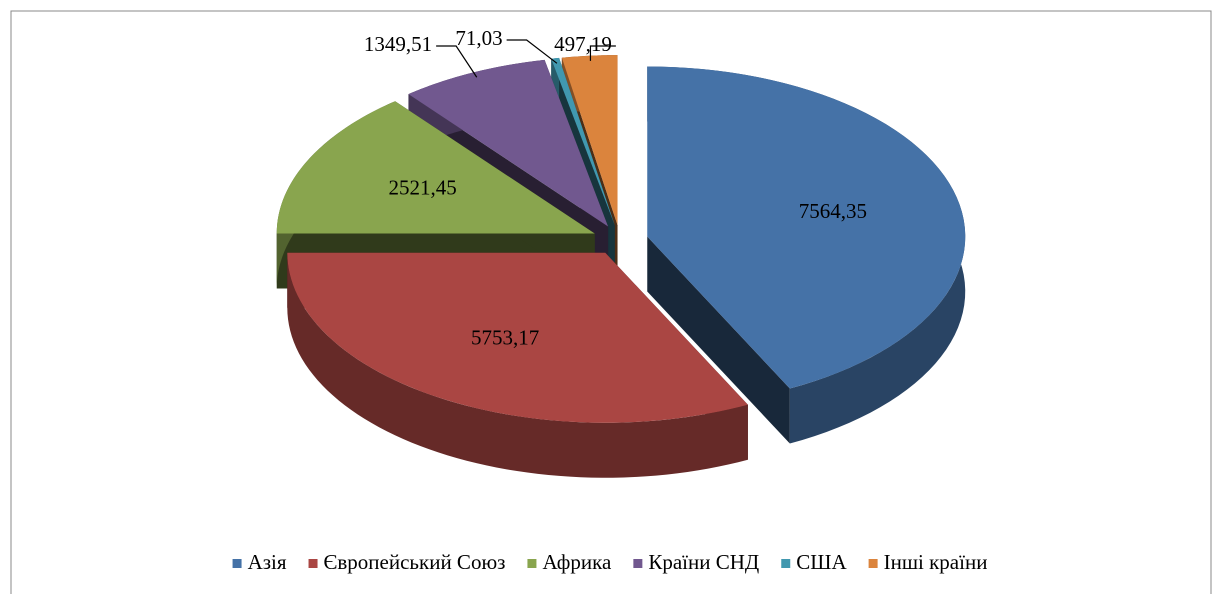 Image resolution: width=1220 pixels, height=594 pixels. What do you see at coordinates (577, 562) in the screenshot?
I see `legend-label: Африка` at bounding box center [577, 562].